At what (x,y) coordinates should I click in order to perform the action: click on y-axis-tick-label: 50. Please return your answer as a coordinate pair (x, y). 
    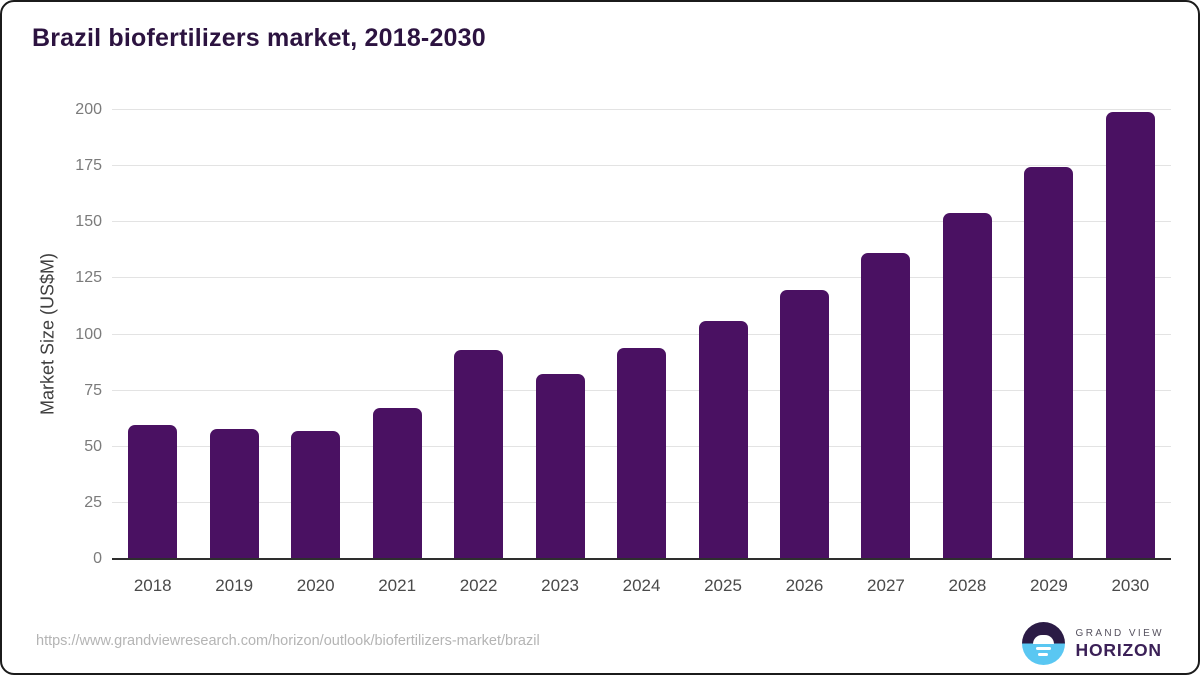
    Looking at the image, I should click on (93, 446).